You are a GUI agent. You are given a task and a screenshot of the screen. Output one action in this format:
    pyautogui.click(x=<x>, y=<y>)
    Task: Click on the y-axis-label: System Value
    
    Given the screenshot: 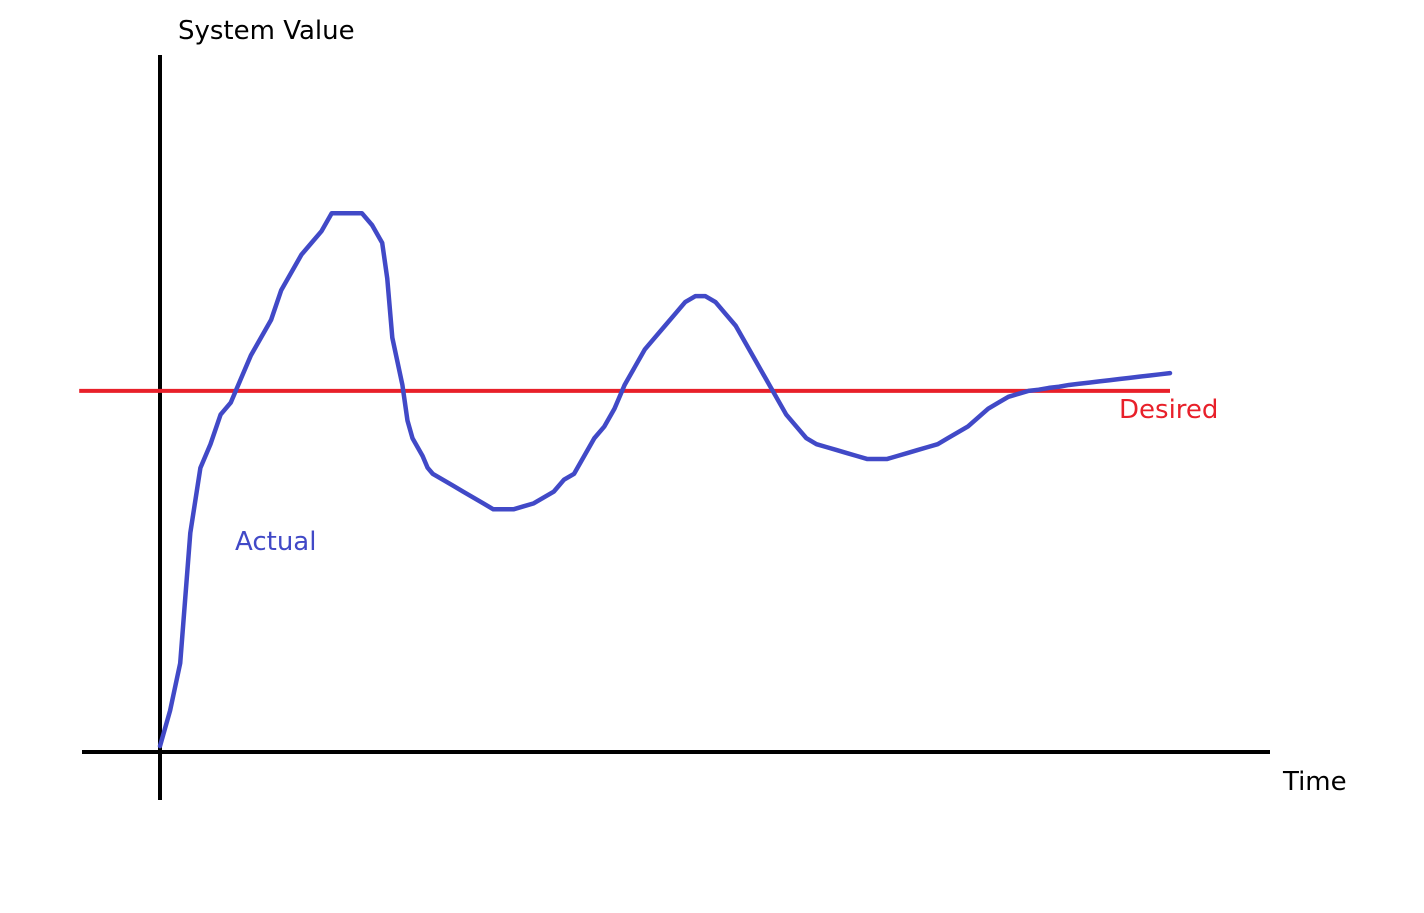 What is the action you would take?
    pyautogui.click(x=266, y=31)
    